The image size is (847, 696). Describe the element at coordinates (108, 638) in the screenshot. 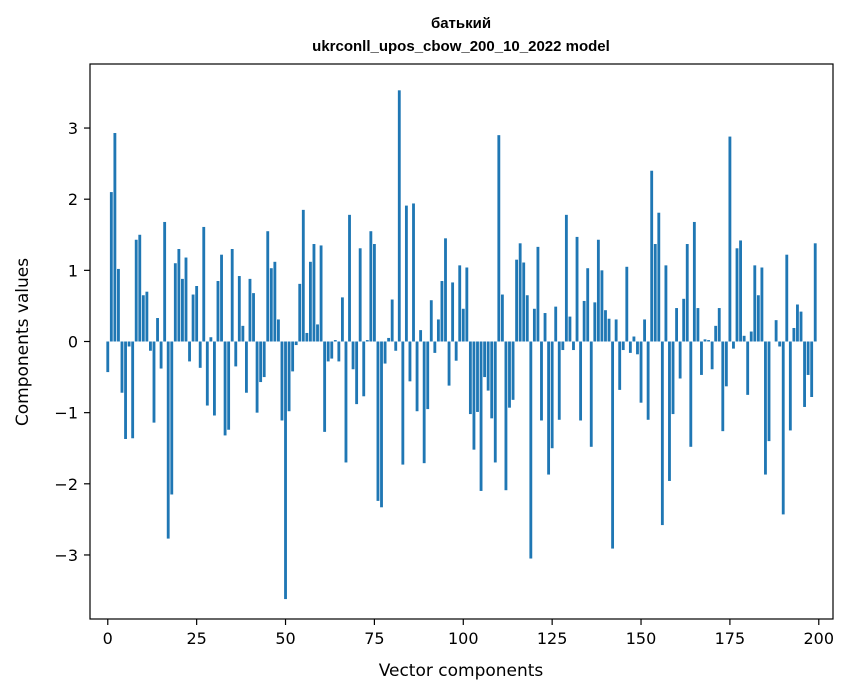

I see `x-tick-label: 0` at that location.